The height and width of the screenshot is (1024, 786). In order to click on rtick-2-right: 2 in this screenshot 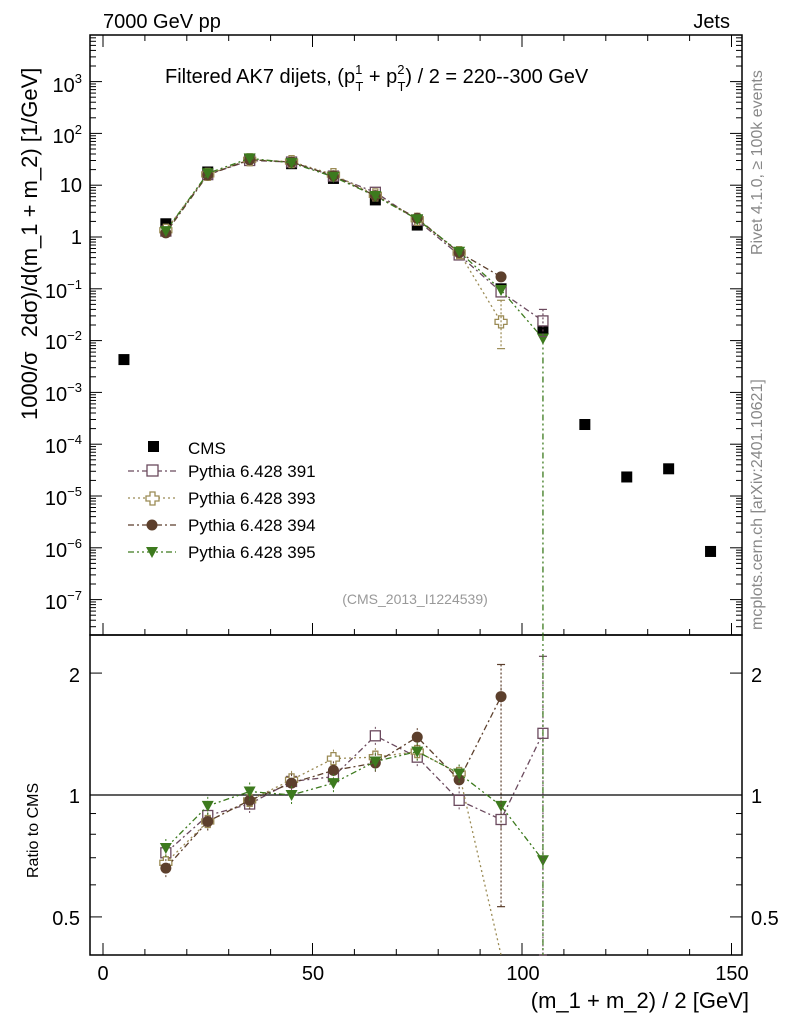, I will do `click(756, 676)`.